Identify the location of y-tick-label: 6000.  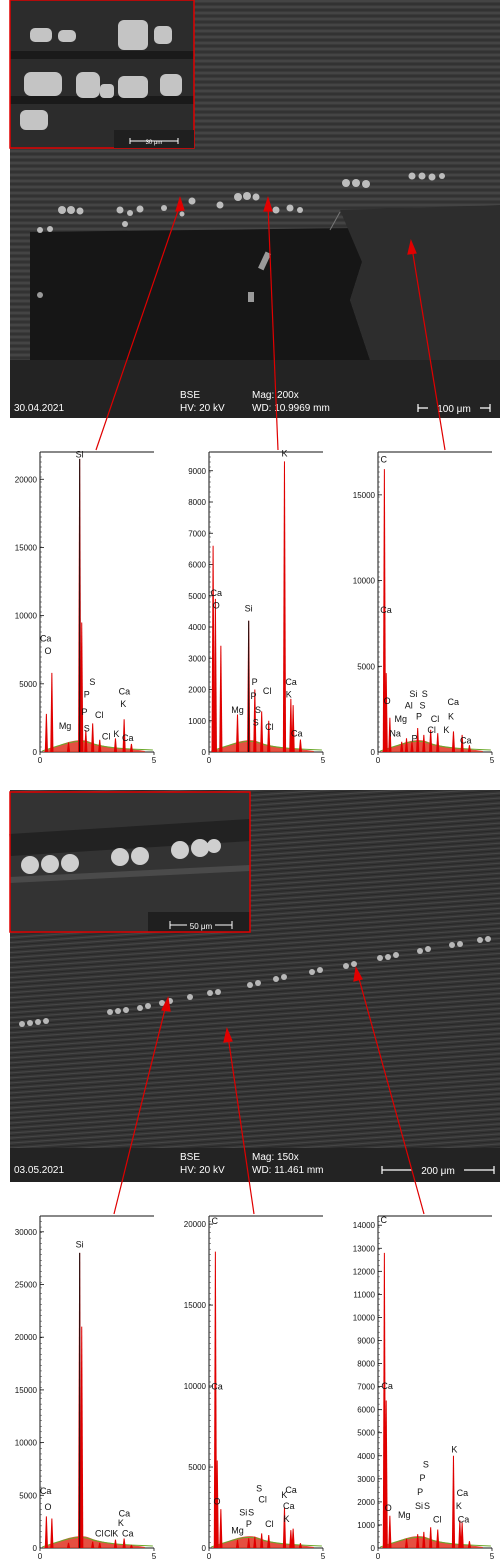
(366, 1410).